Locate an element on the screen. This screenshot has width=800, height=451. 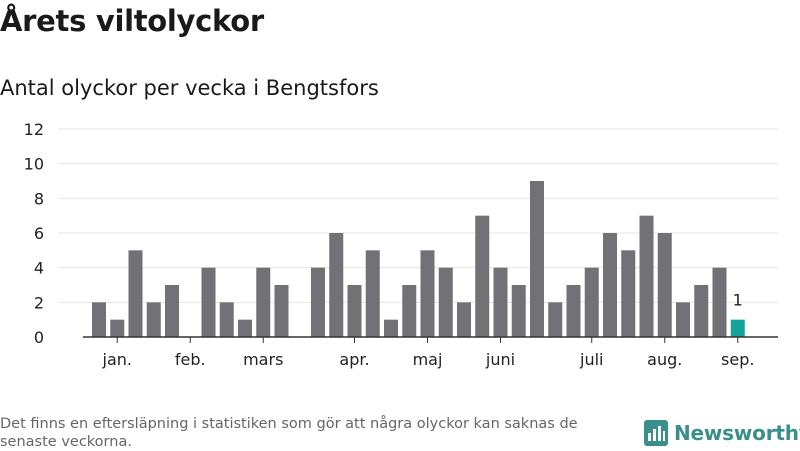
data-label: 1 is located at coordinates (738, 300).